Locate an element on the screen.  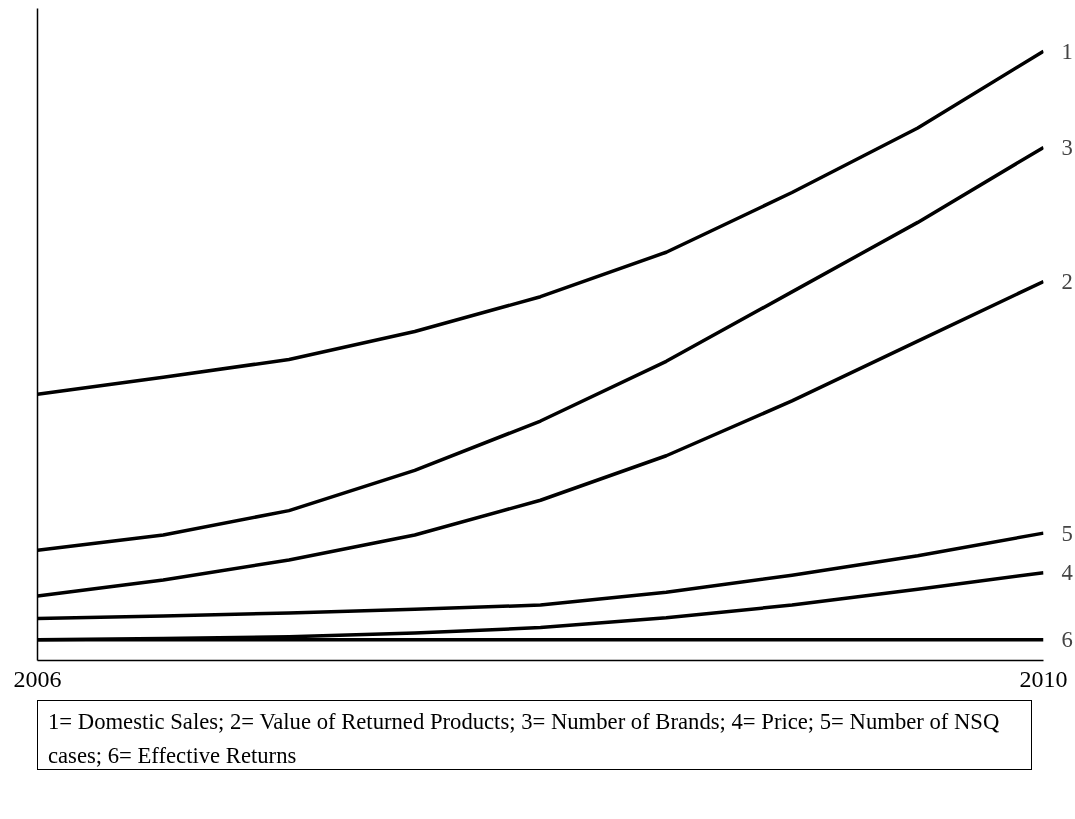
series-label: 2 is located at coordinates (1067, 281).